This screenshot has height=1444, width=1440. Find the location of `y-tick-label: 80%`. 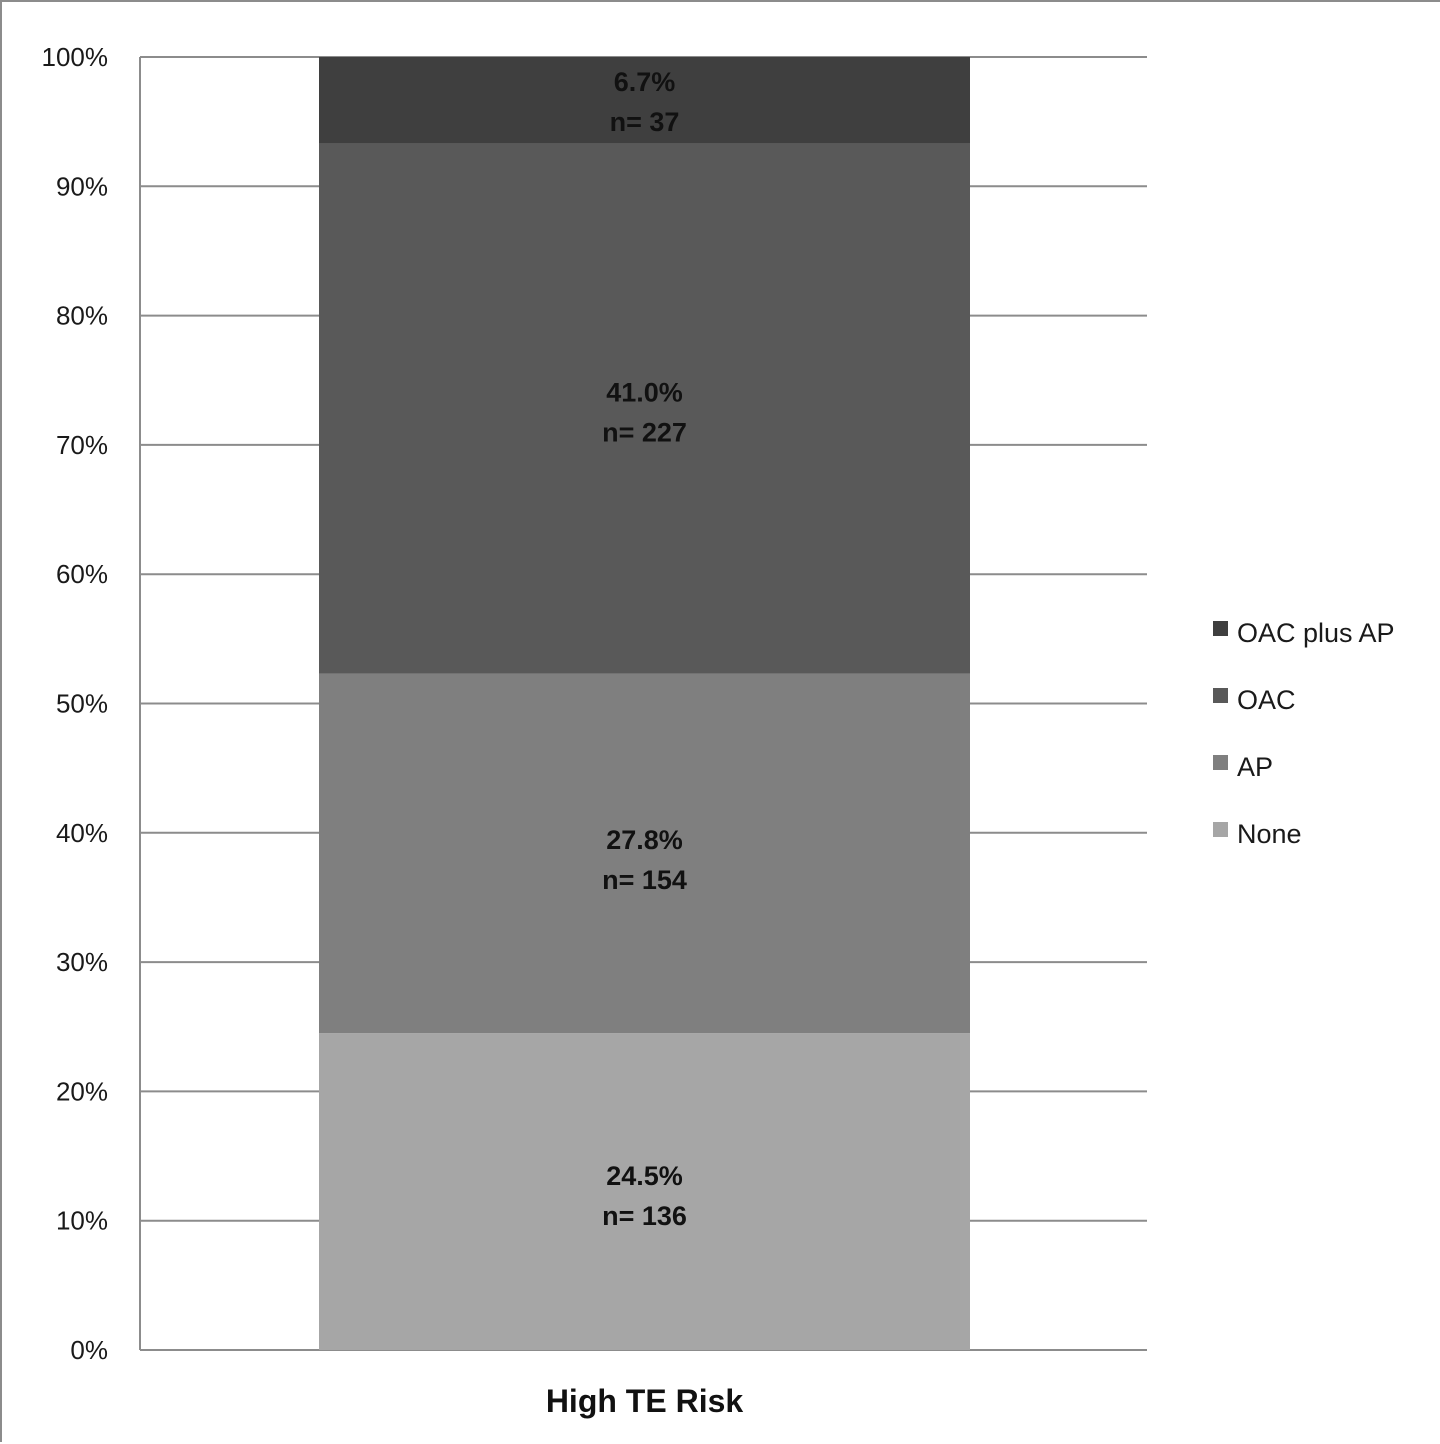

y-tick-label: 80% is located at coordinates (82, 316).